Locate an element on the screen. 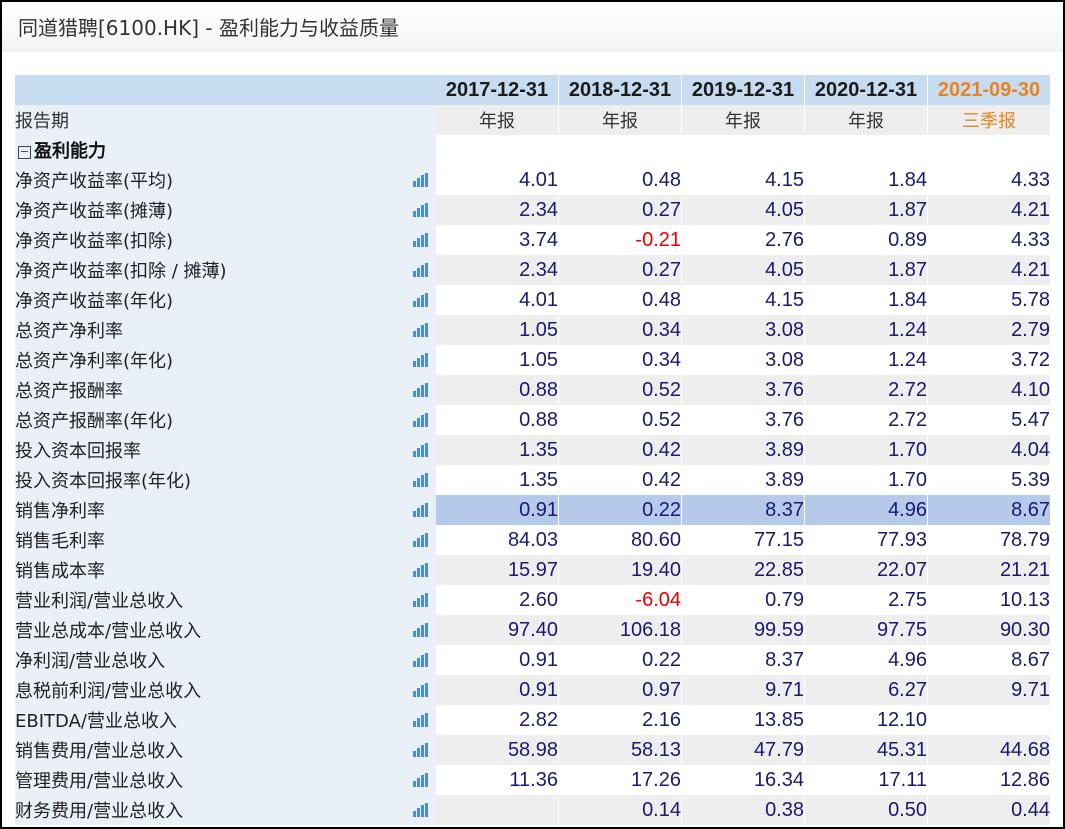 This screenshot has height=829, width=1065. value-cell: 44.68 is located at coordinates (989, 750).